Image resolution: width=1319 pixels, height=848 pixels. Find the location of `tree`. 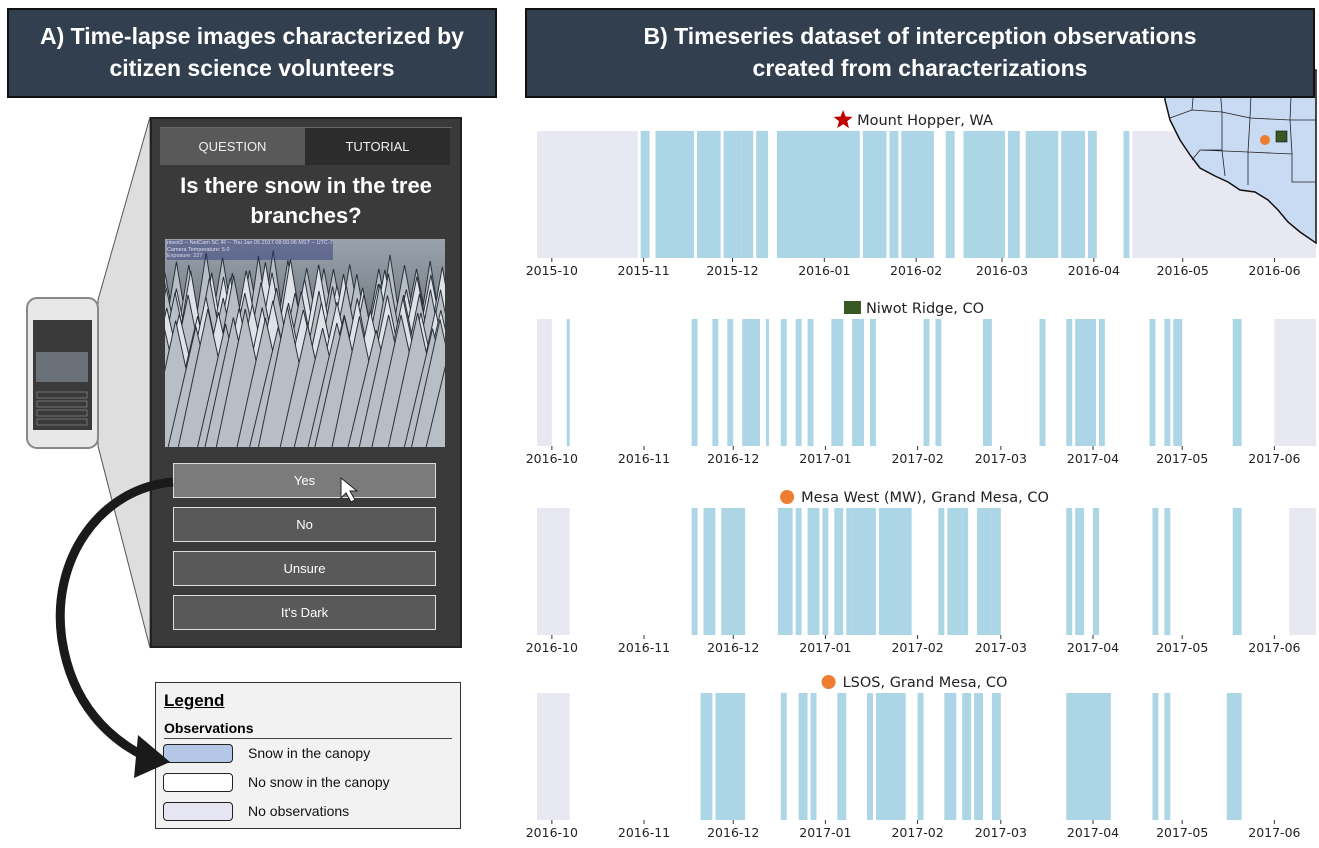

tree is located at coordinates (435, 406).